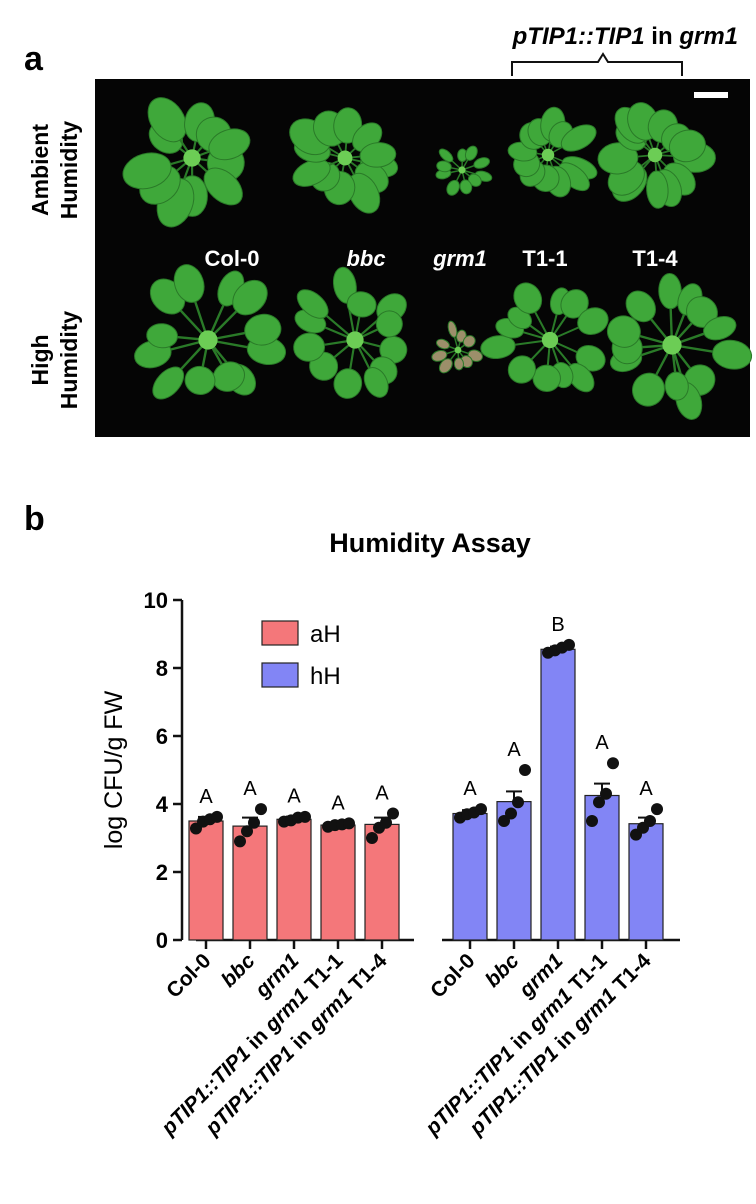  Describe the element at coordinates (711, 95) in the screenshot. I see `scale-bar` at that location.